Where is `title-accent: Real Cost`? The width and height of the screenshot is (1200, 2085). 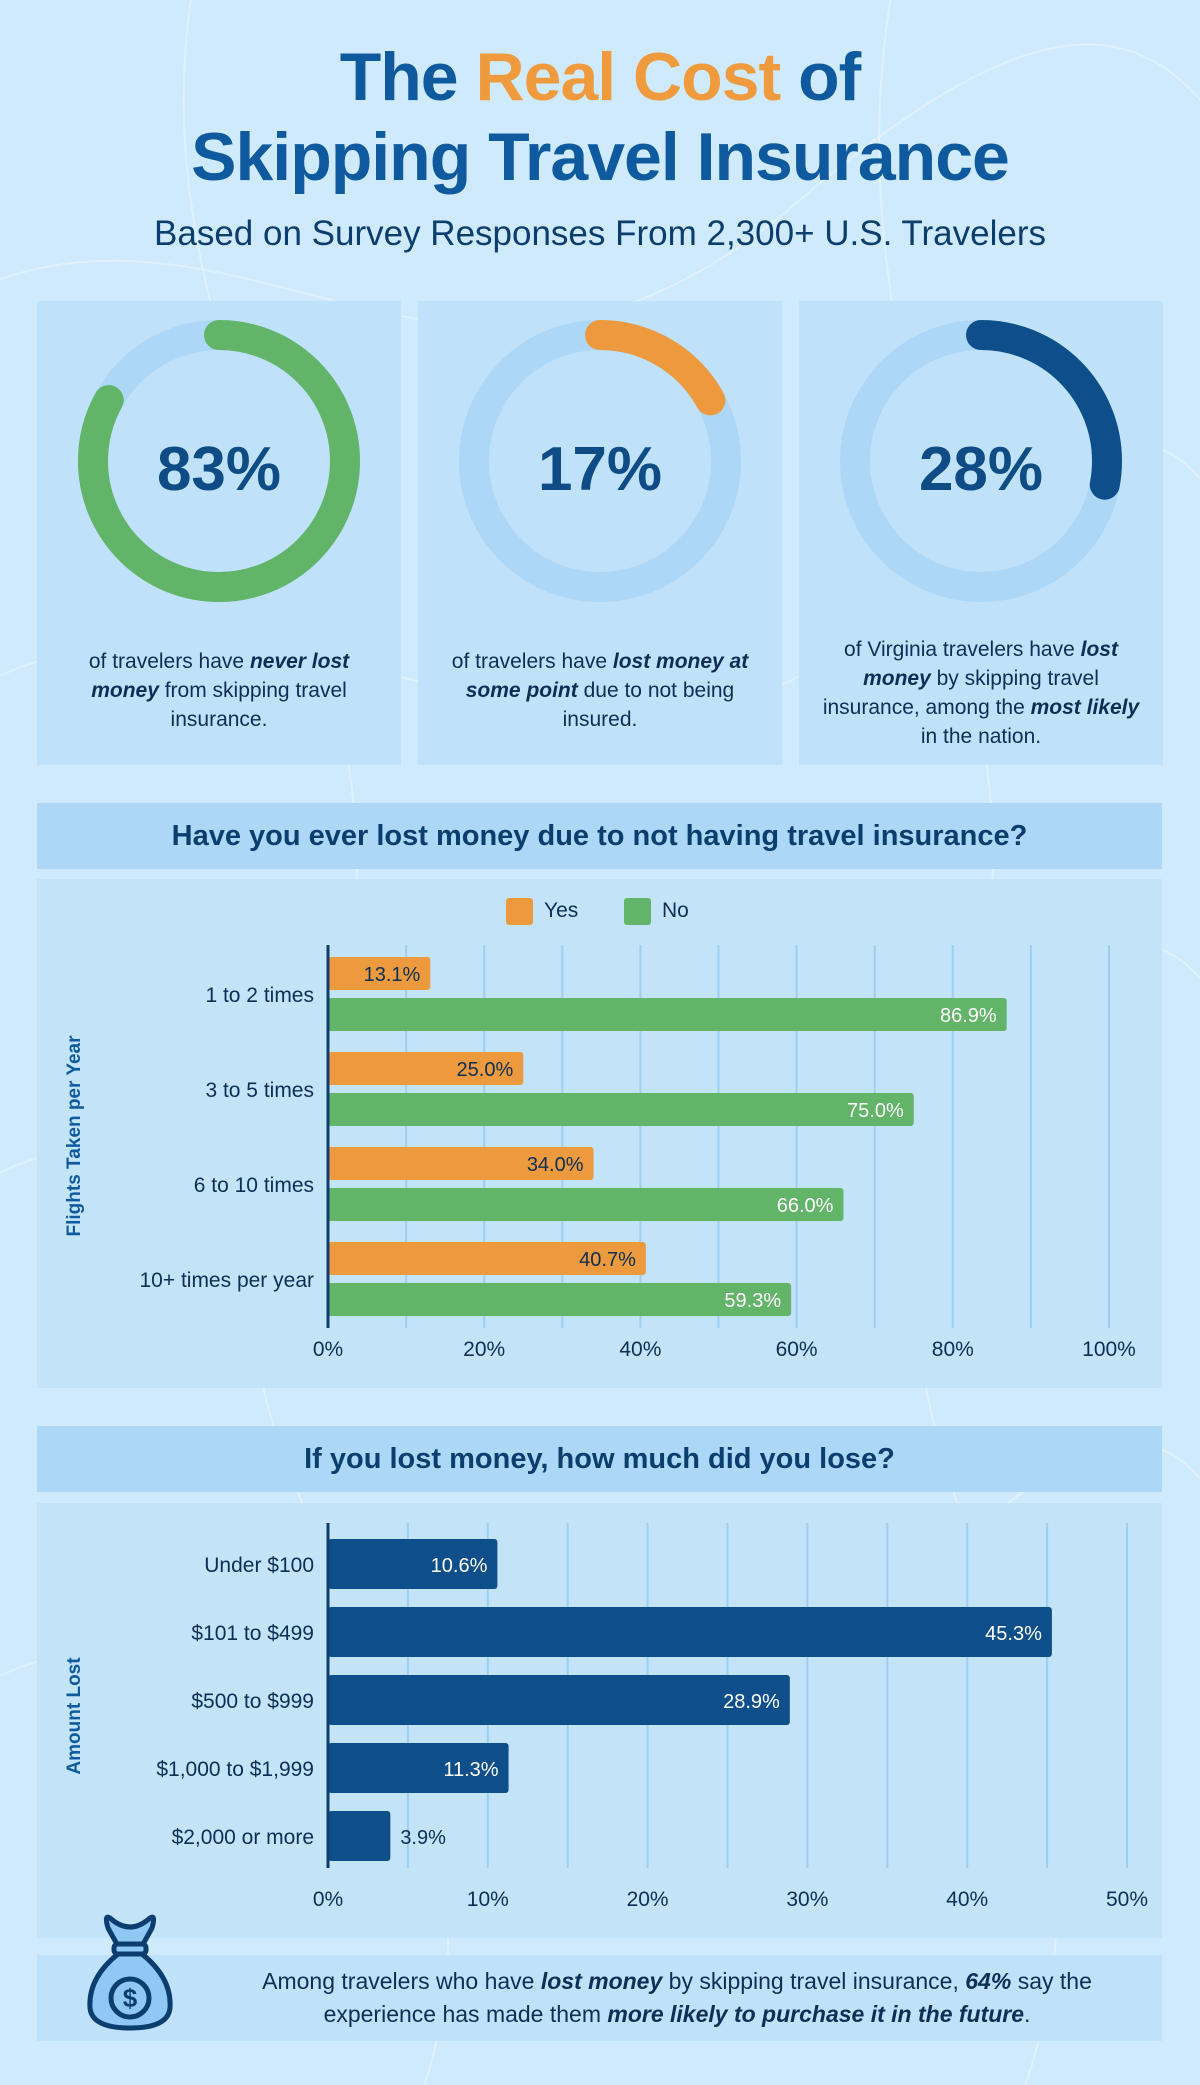
title-accent: Real Cost is located at coordinates (628, 77).